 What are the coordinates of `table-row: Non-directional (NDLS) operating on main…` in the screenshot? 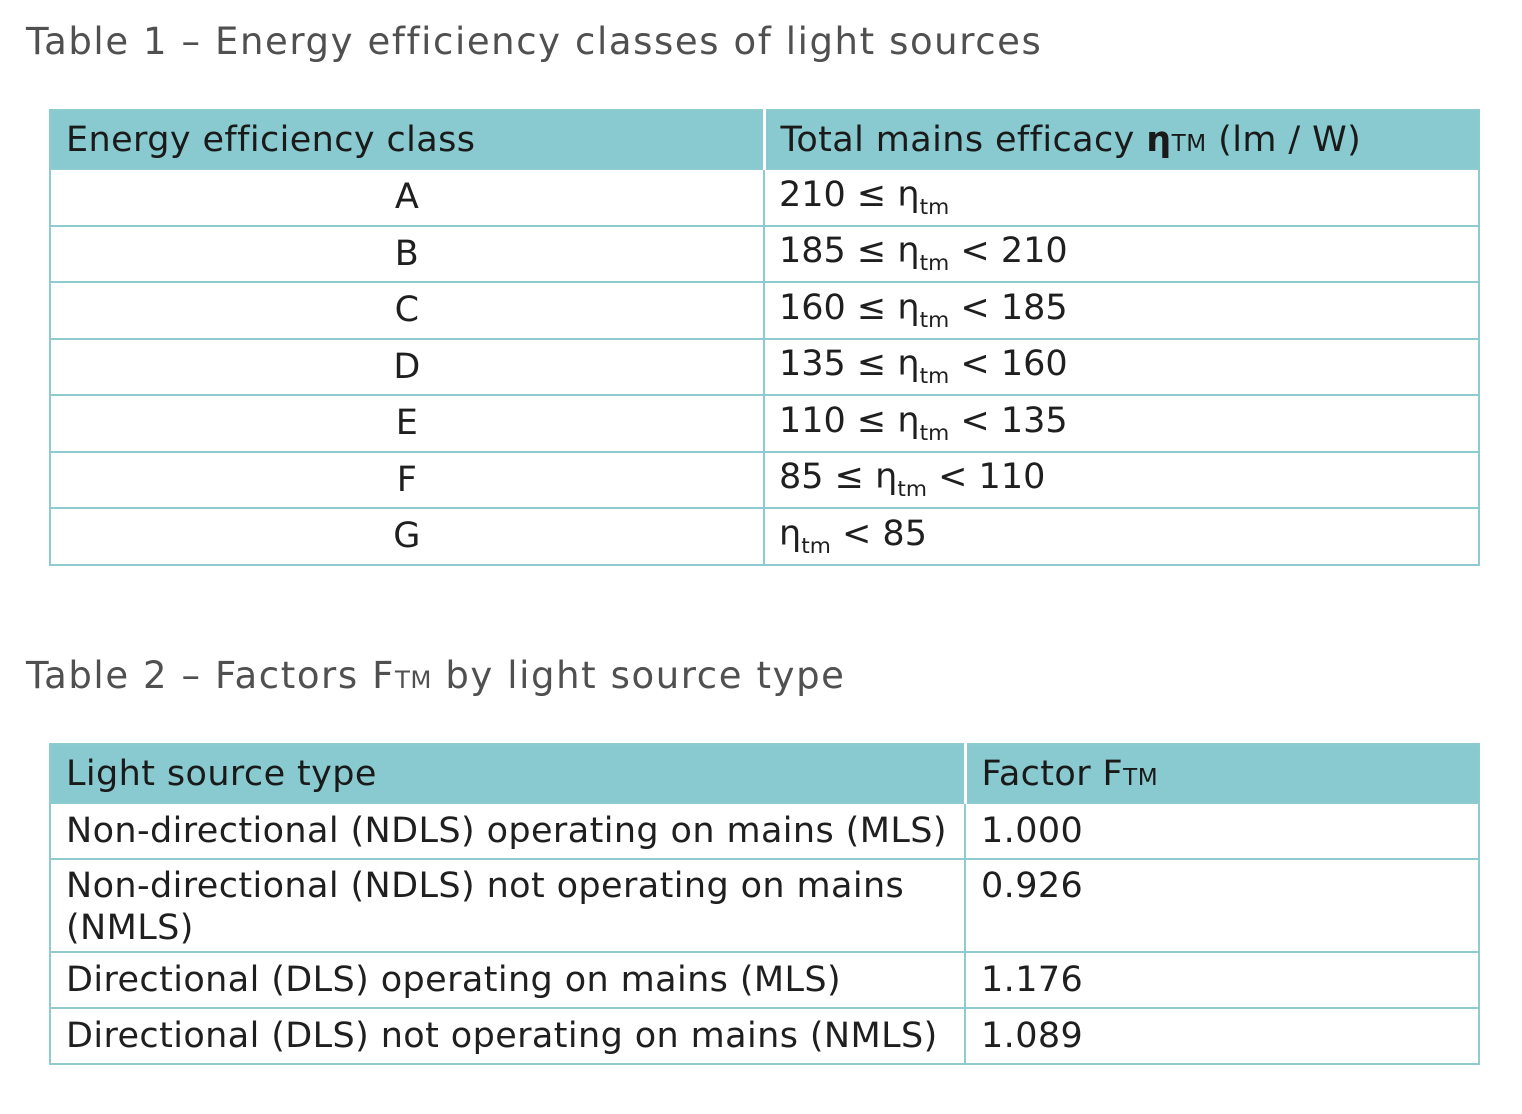 It's located at (764, 831).